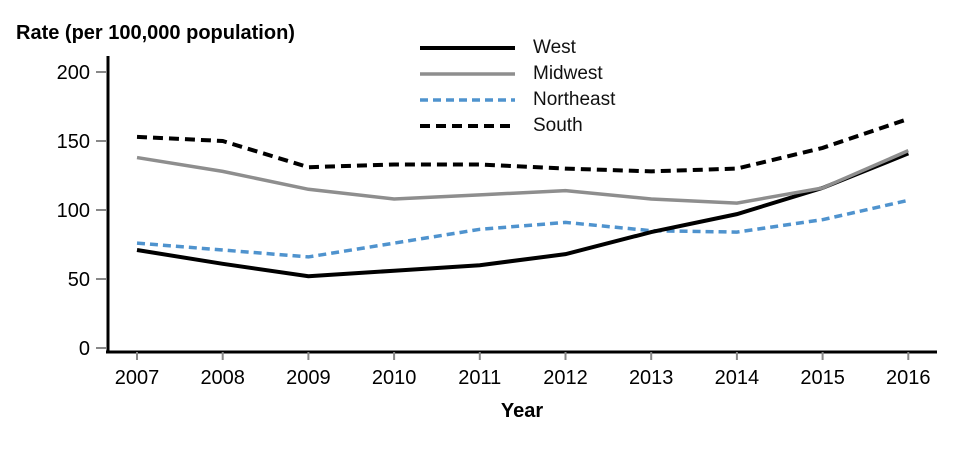  I want to click on x-tick-label: 2011, so click(479, 378).